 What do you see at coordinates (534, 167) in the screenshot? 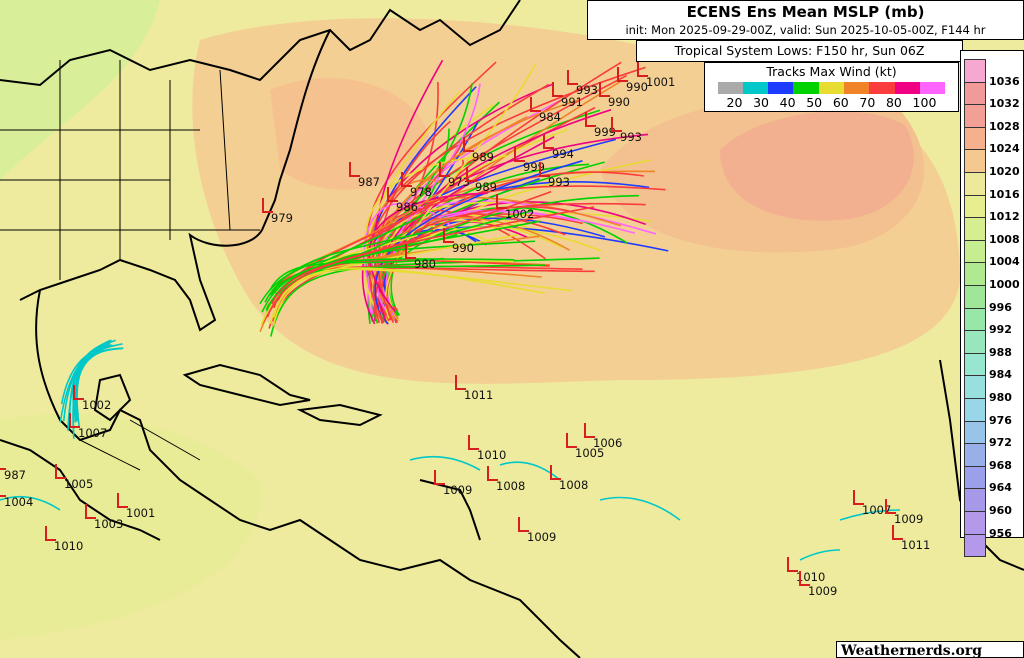
I see `low-pressure-label: 999` at bounding box center [534, 167].